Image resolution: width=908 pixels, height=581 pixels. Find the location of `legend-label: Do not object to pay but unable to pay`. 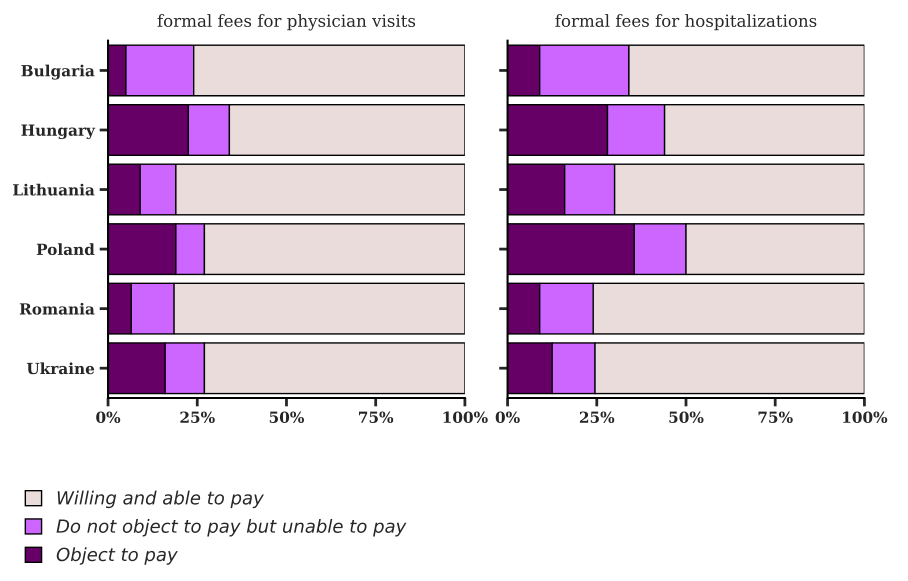

legend-label: Do not object to pay but unable to pay is located at coordinates (231, 527).